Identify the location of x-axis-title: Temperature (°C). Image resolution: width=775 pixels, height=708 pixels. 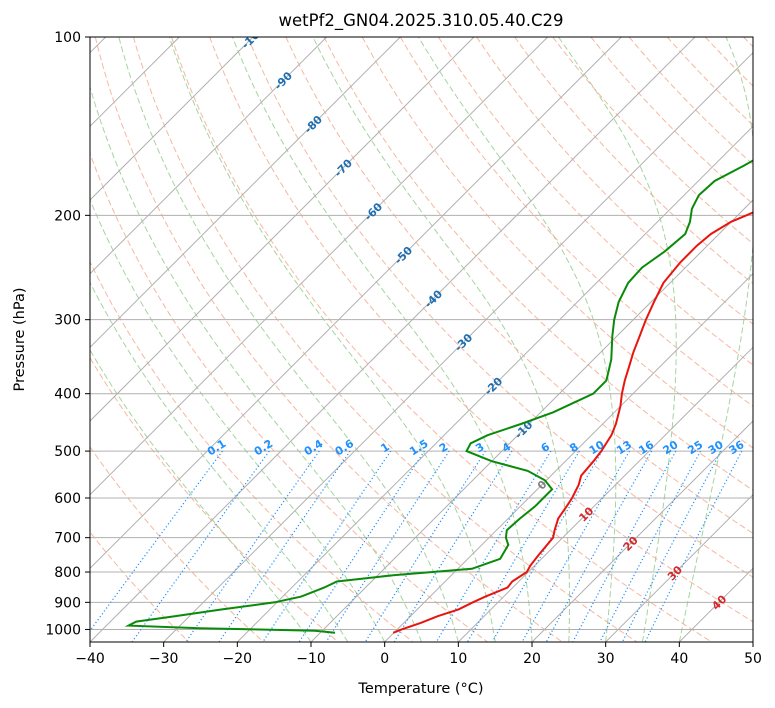
(420, 689).